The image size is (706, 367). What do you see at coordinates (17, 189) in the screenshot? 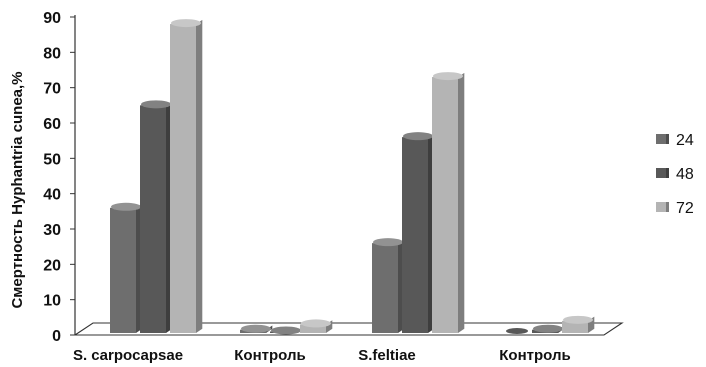
I see `y-axis-title: Смертность Hyphantria cunea,%` at bounding box center [17, 189].